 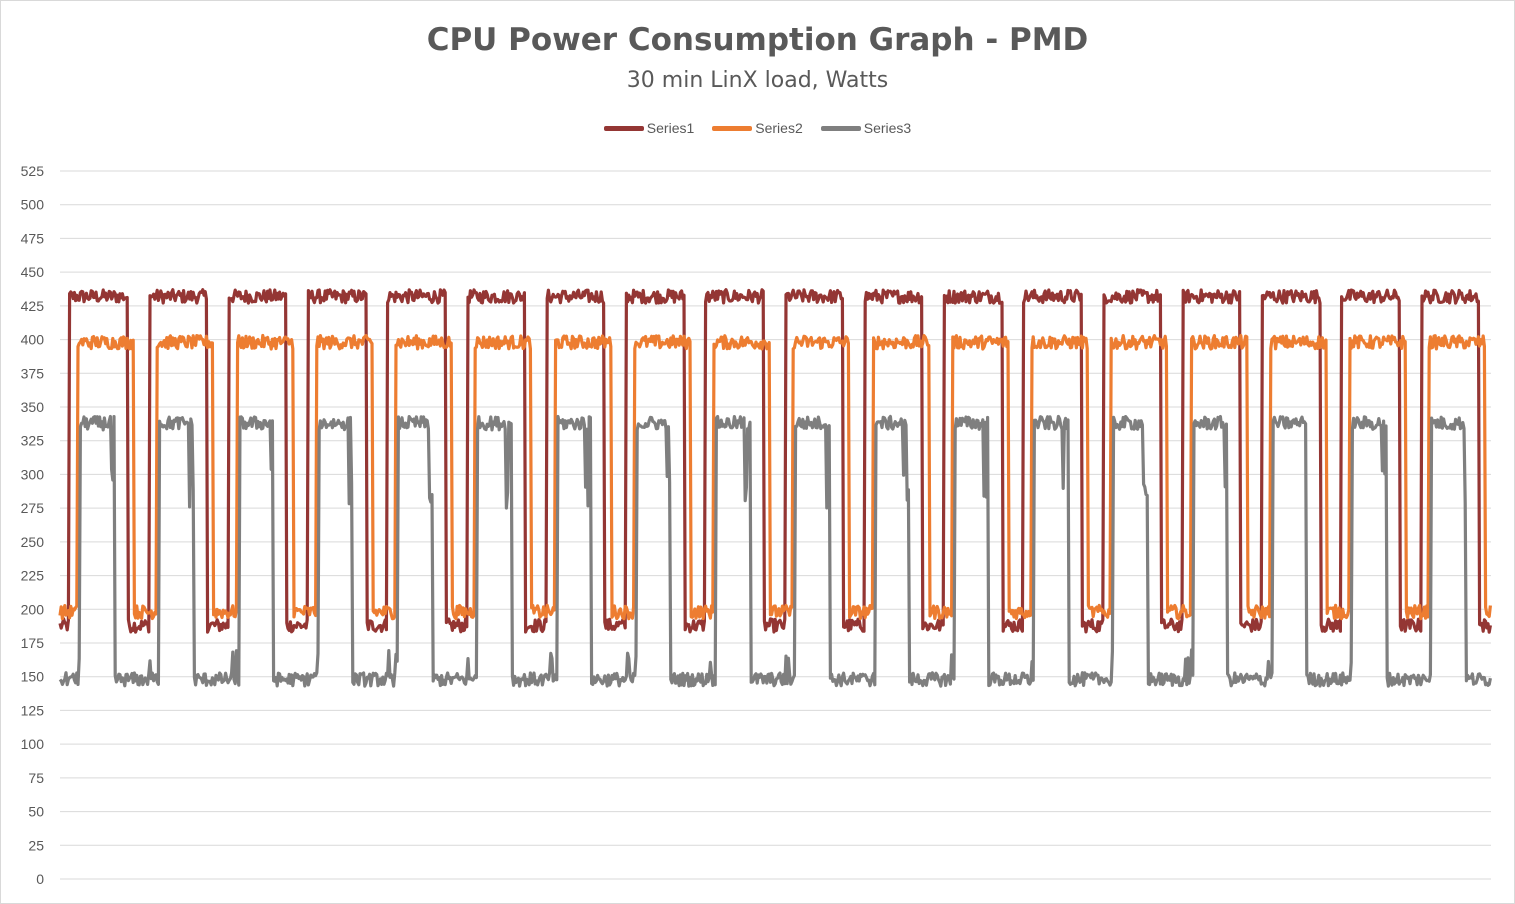 I want to click on y-tick-label: 425, so click(x=33, y=306).